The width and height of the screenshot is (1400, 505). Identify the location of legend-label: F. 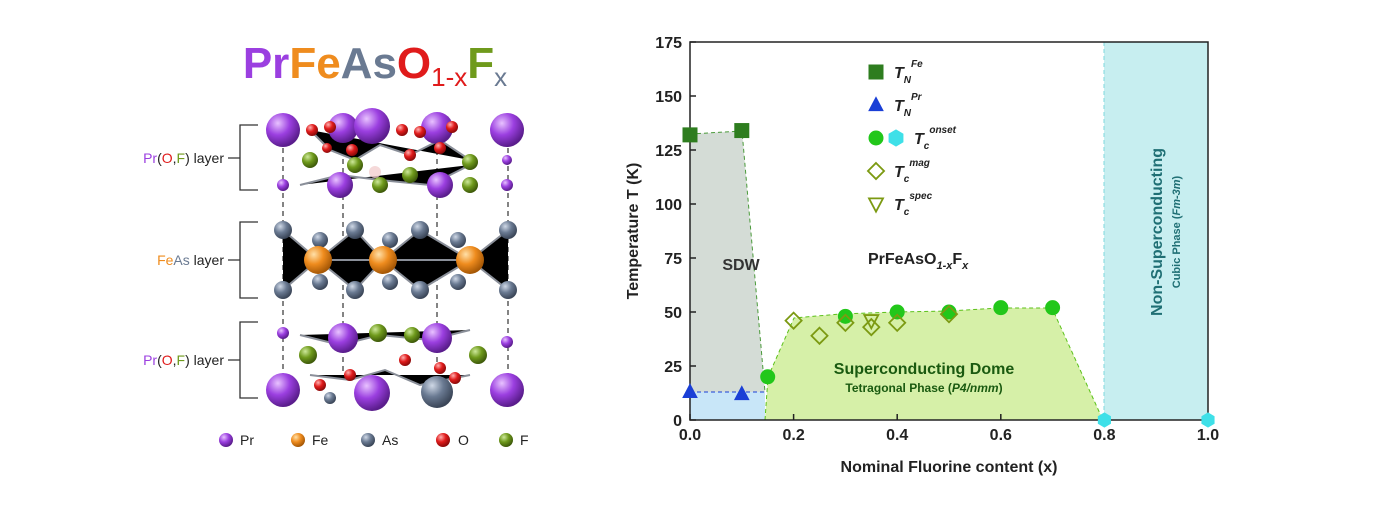
(524, 440).